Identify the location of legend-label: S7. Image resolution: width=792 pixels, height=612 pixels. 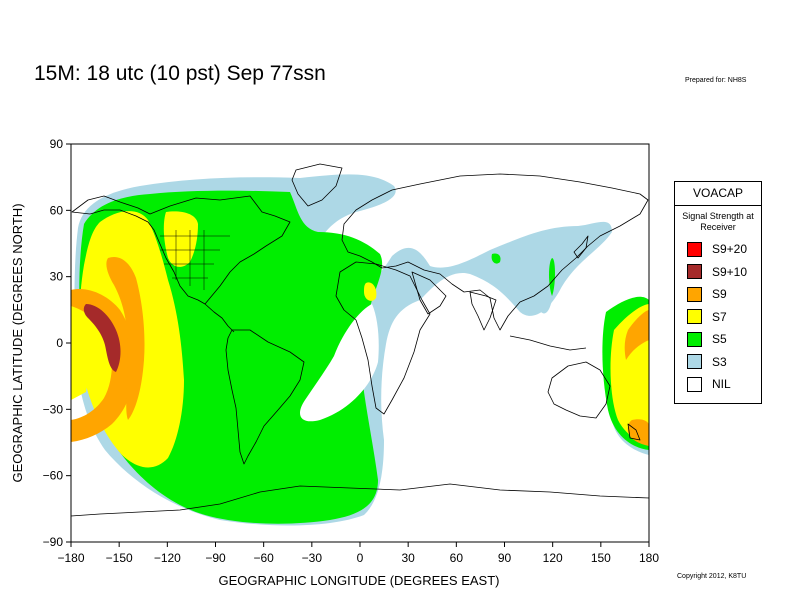
(719, 316).